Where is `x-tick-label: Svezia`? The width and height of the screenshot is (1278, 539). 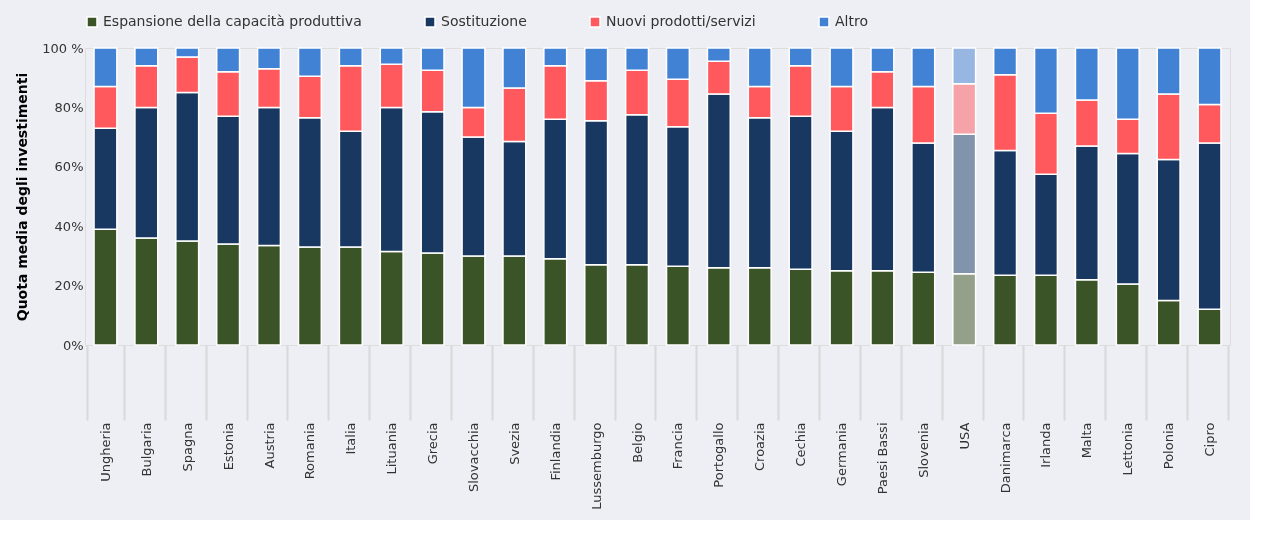 x-tick-label: Svezia is located at coordinates (514, 443).